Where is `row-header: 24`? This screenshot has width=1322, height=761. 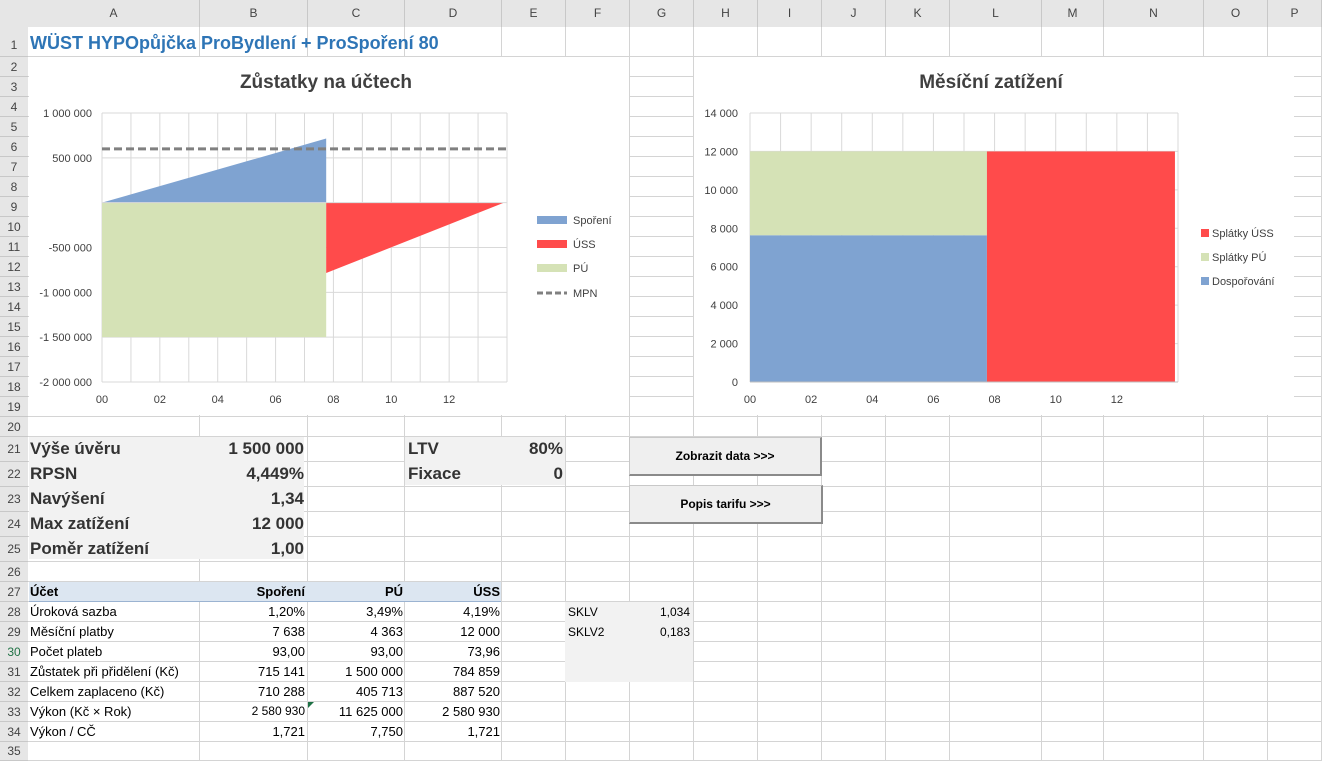 row-header: 24 is located at coordinates (14, 524).